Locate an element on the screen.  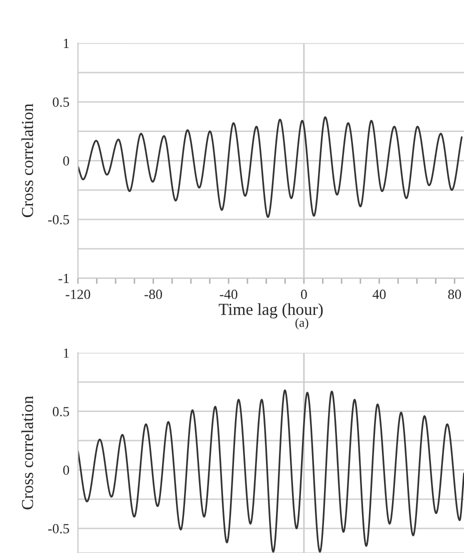
x-axis-title: Time lag (hour) is located at coordinates (270, 310).